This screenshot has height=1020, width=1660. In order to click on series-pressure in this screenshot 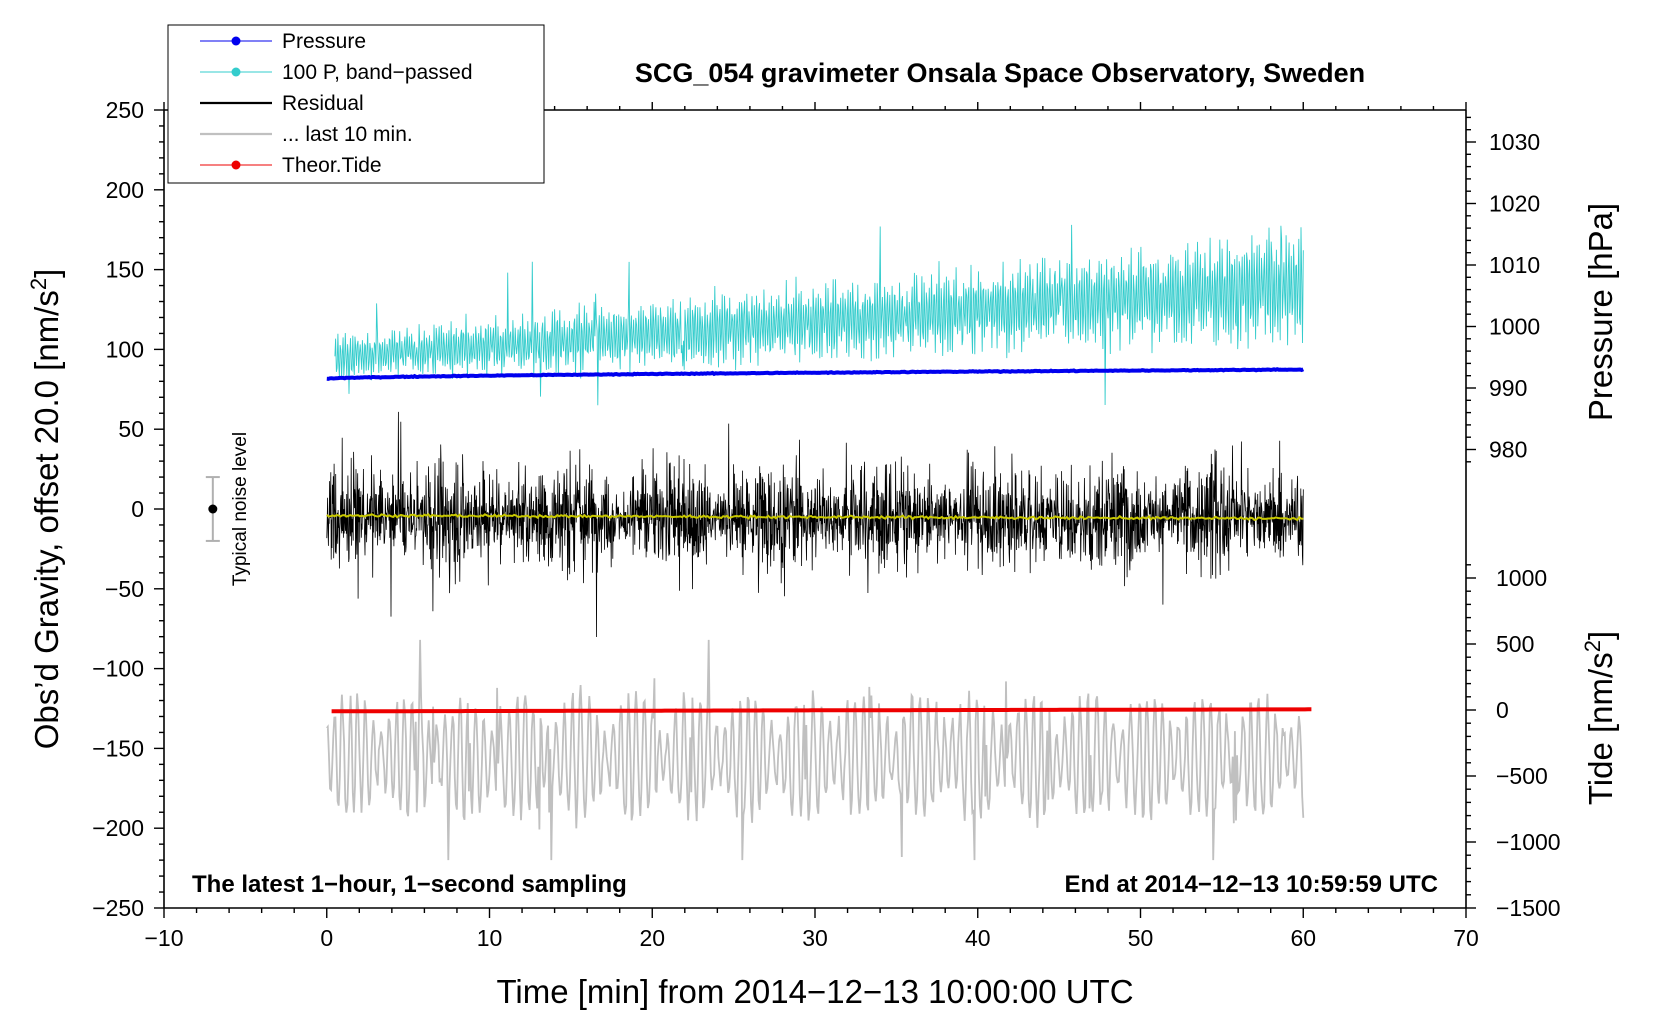, I will do `click(815, 374)`.